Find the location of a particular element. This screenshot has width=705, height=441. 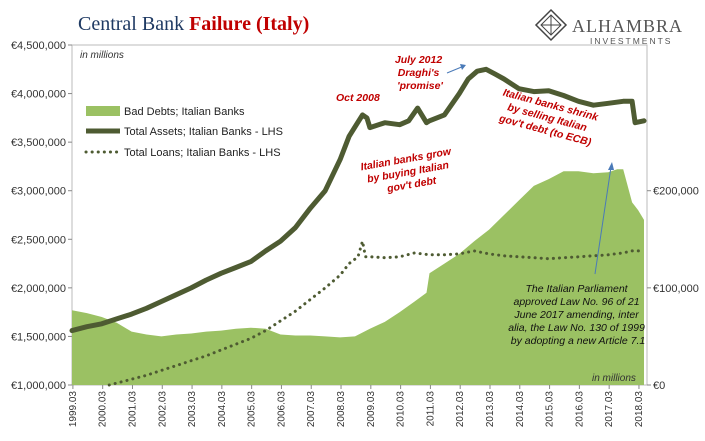

x-axis-tick-label: 2007.03 is located at coordinates (311, 409).